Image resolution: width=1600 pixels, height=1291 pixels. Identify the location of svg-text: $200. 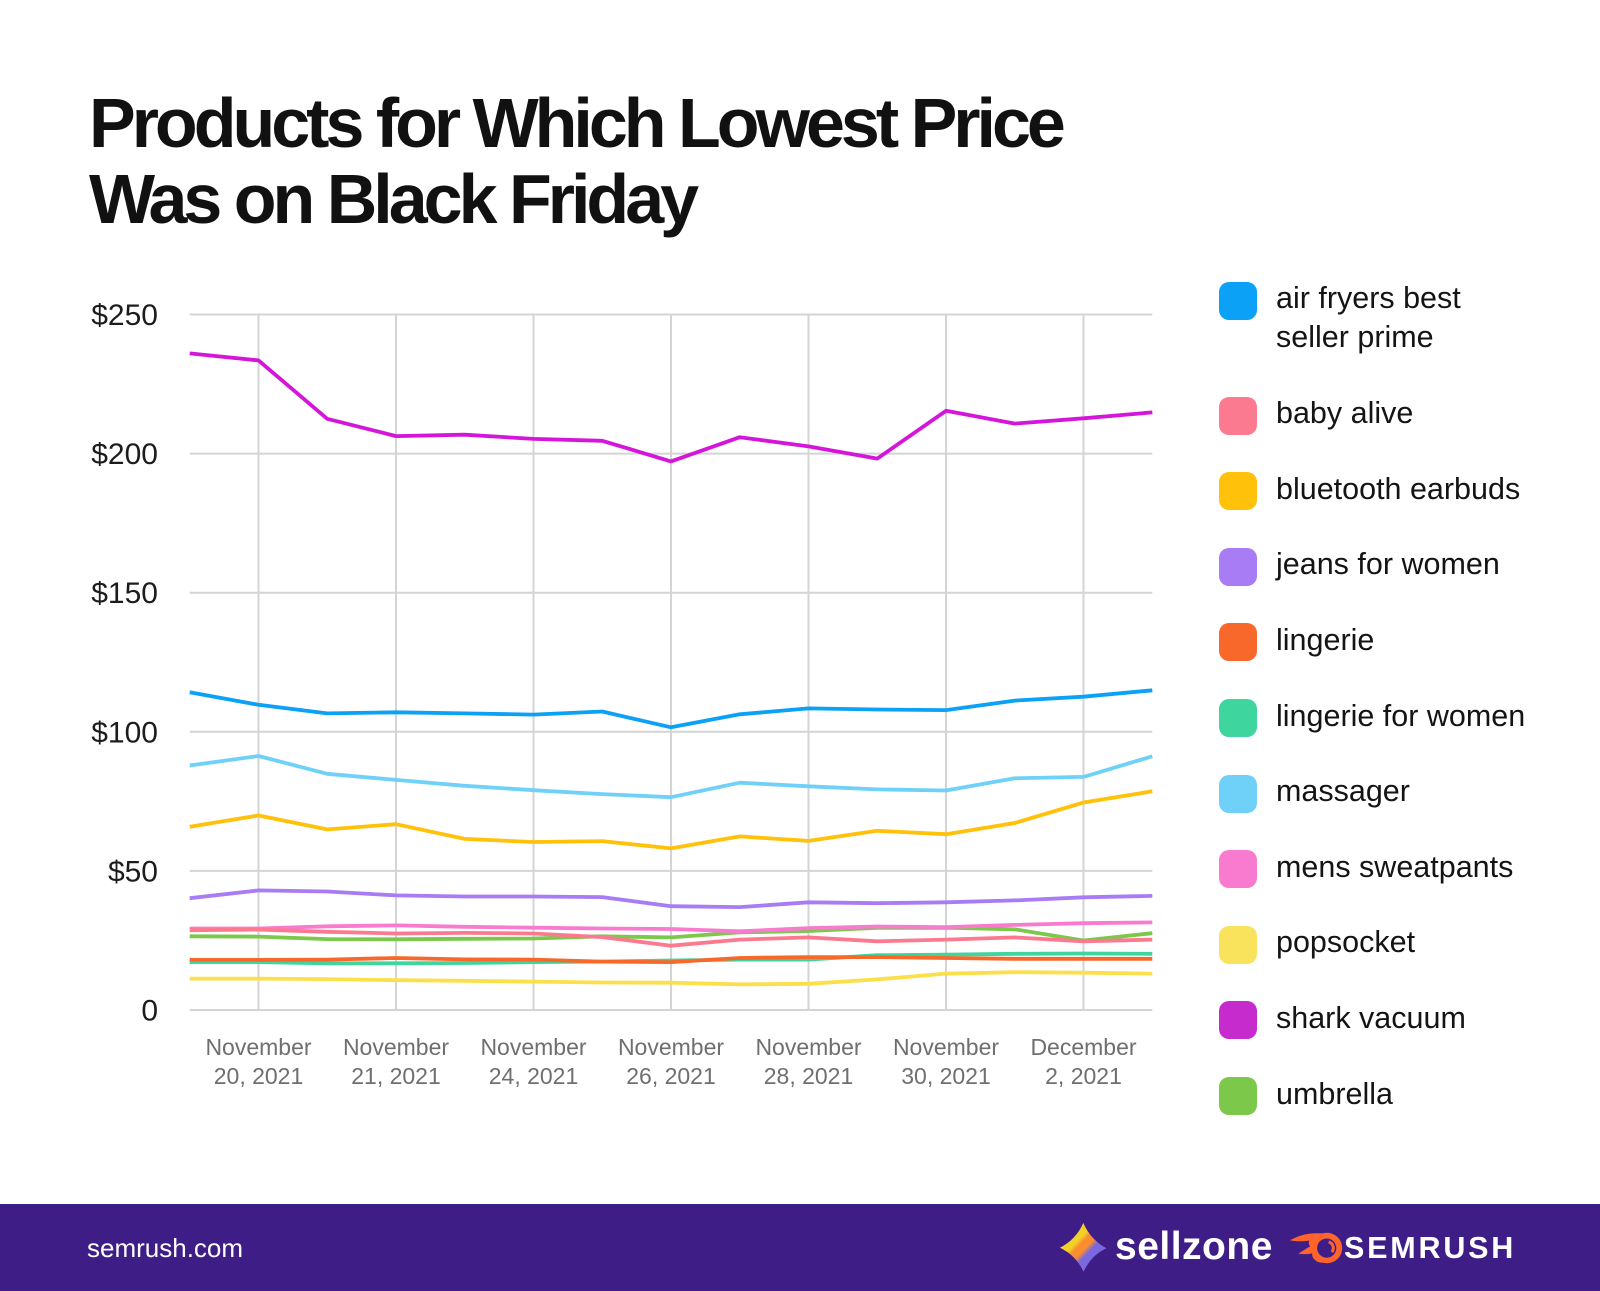
(124, 454).